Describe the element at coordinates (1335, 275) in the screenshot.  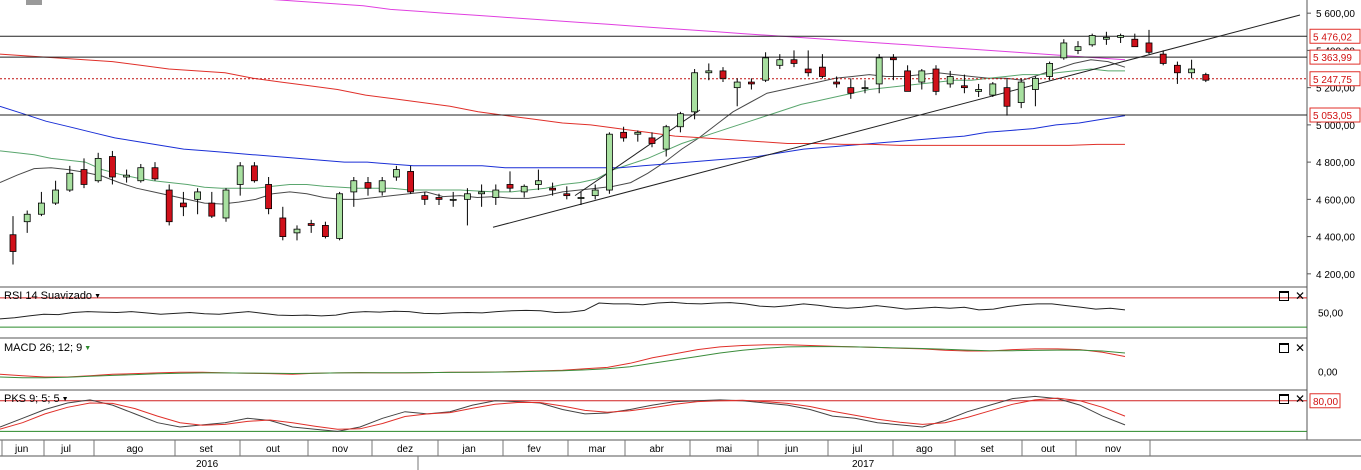
I see `price-ytick-label: 4 200,00` at that location.